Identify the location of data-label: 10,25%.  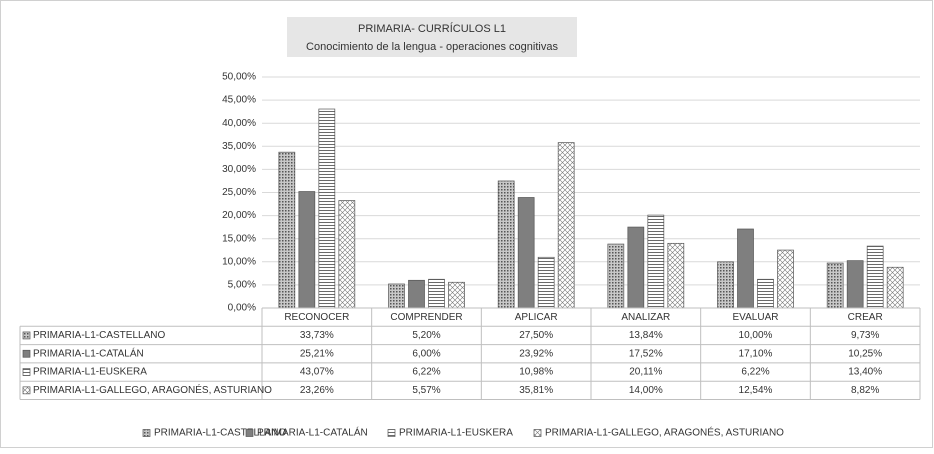
(865, 353).